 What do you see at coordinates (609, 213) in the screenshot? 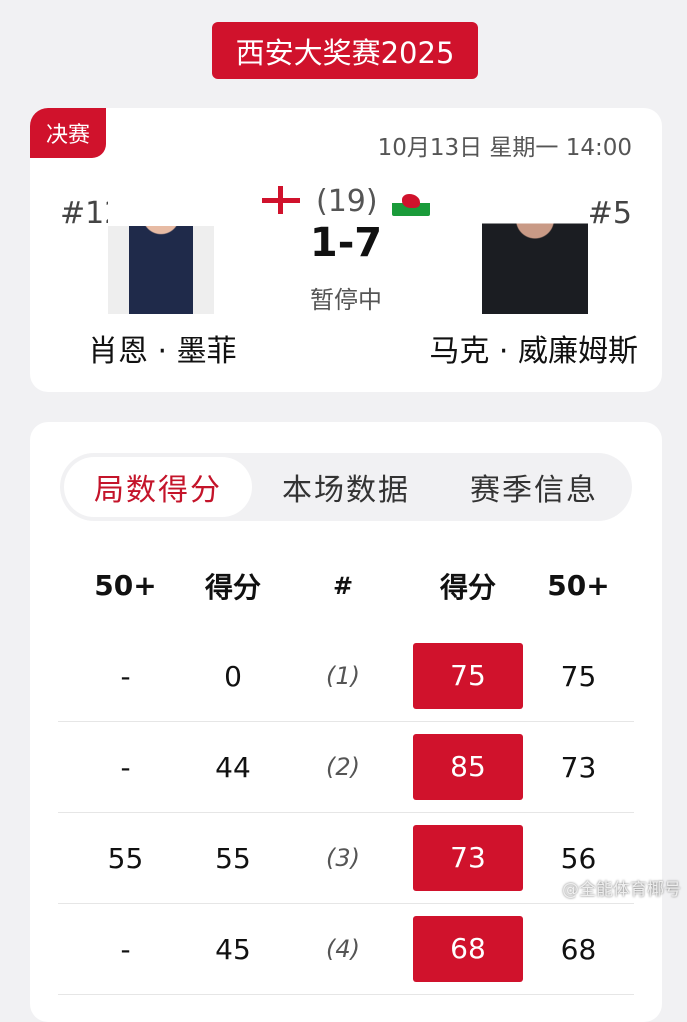
I see `player2-rank: #5` at bounding box center [609, 213].